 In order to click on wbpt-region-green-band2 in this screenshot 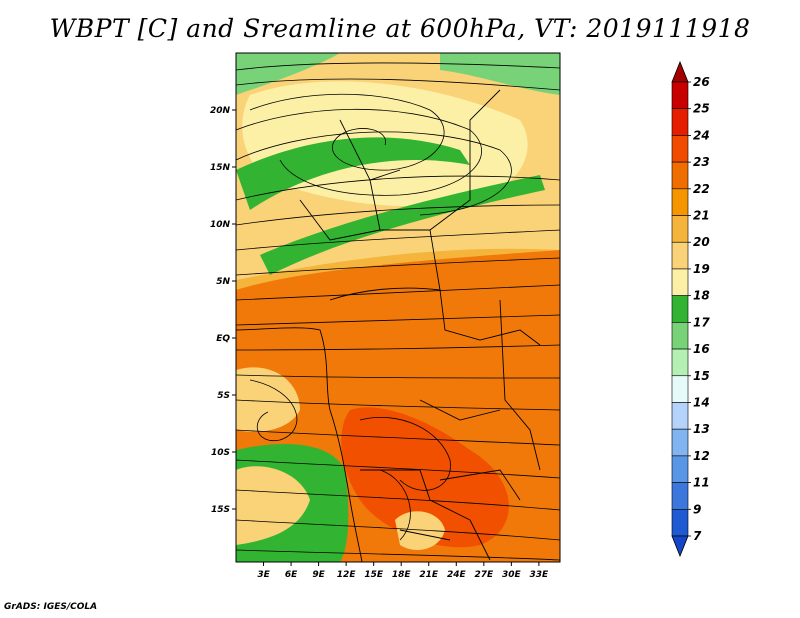, I will do `click(402, 225)`.